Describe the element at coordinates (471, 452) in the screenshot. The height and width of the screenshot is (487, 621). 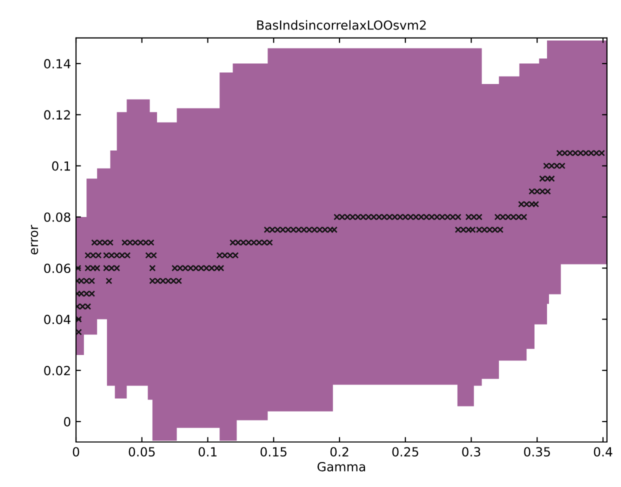
I see `x-tick-label: 0.3` at that location.